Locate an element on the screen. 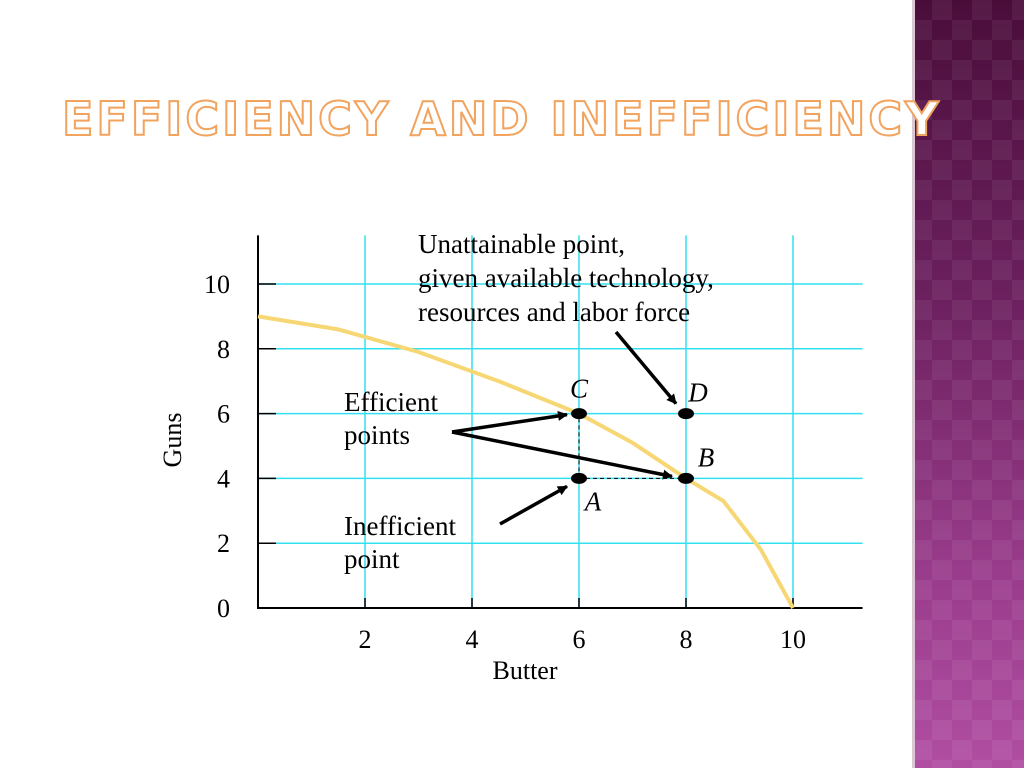 Image resolution: width=1024 pixels, height=768 pixels. point-label-c: C is located at coordinates (579, 389).